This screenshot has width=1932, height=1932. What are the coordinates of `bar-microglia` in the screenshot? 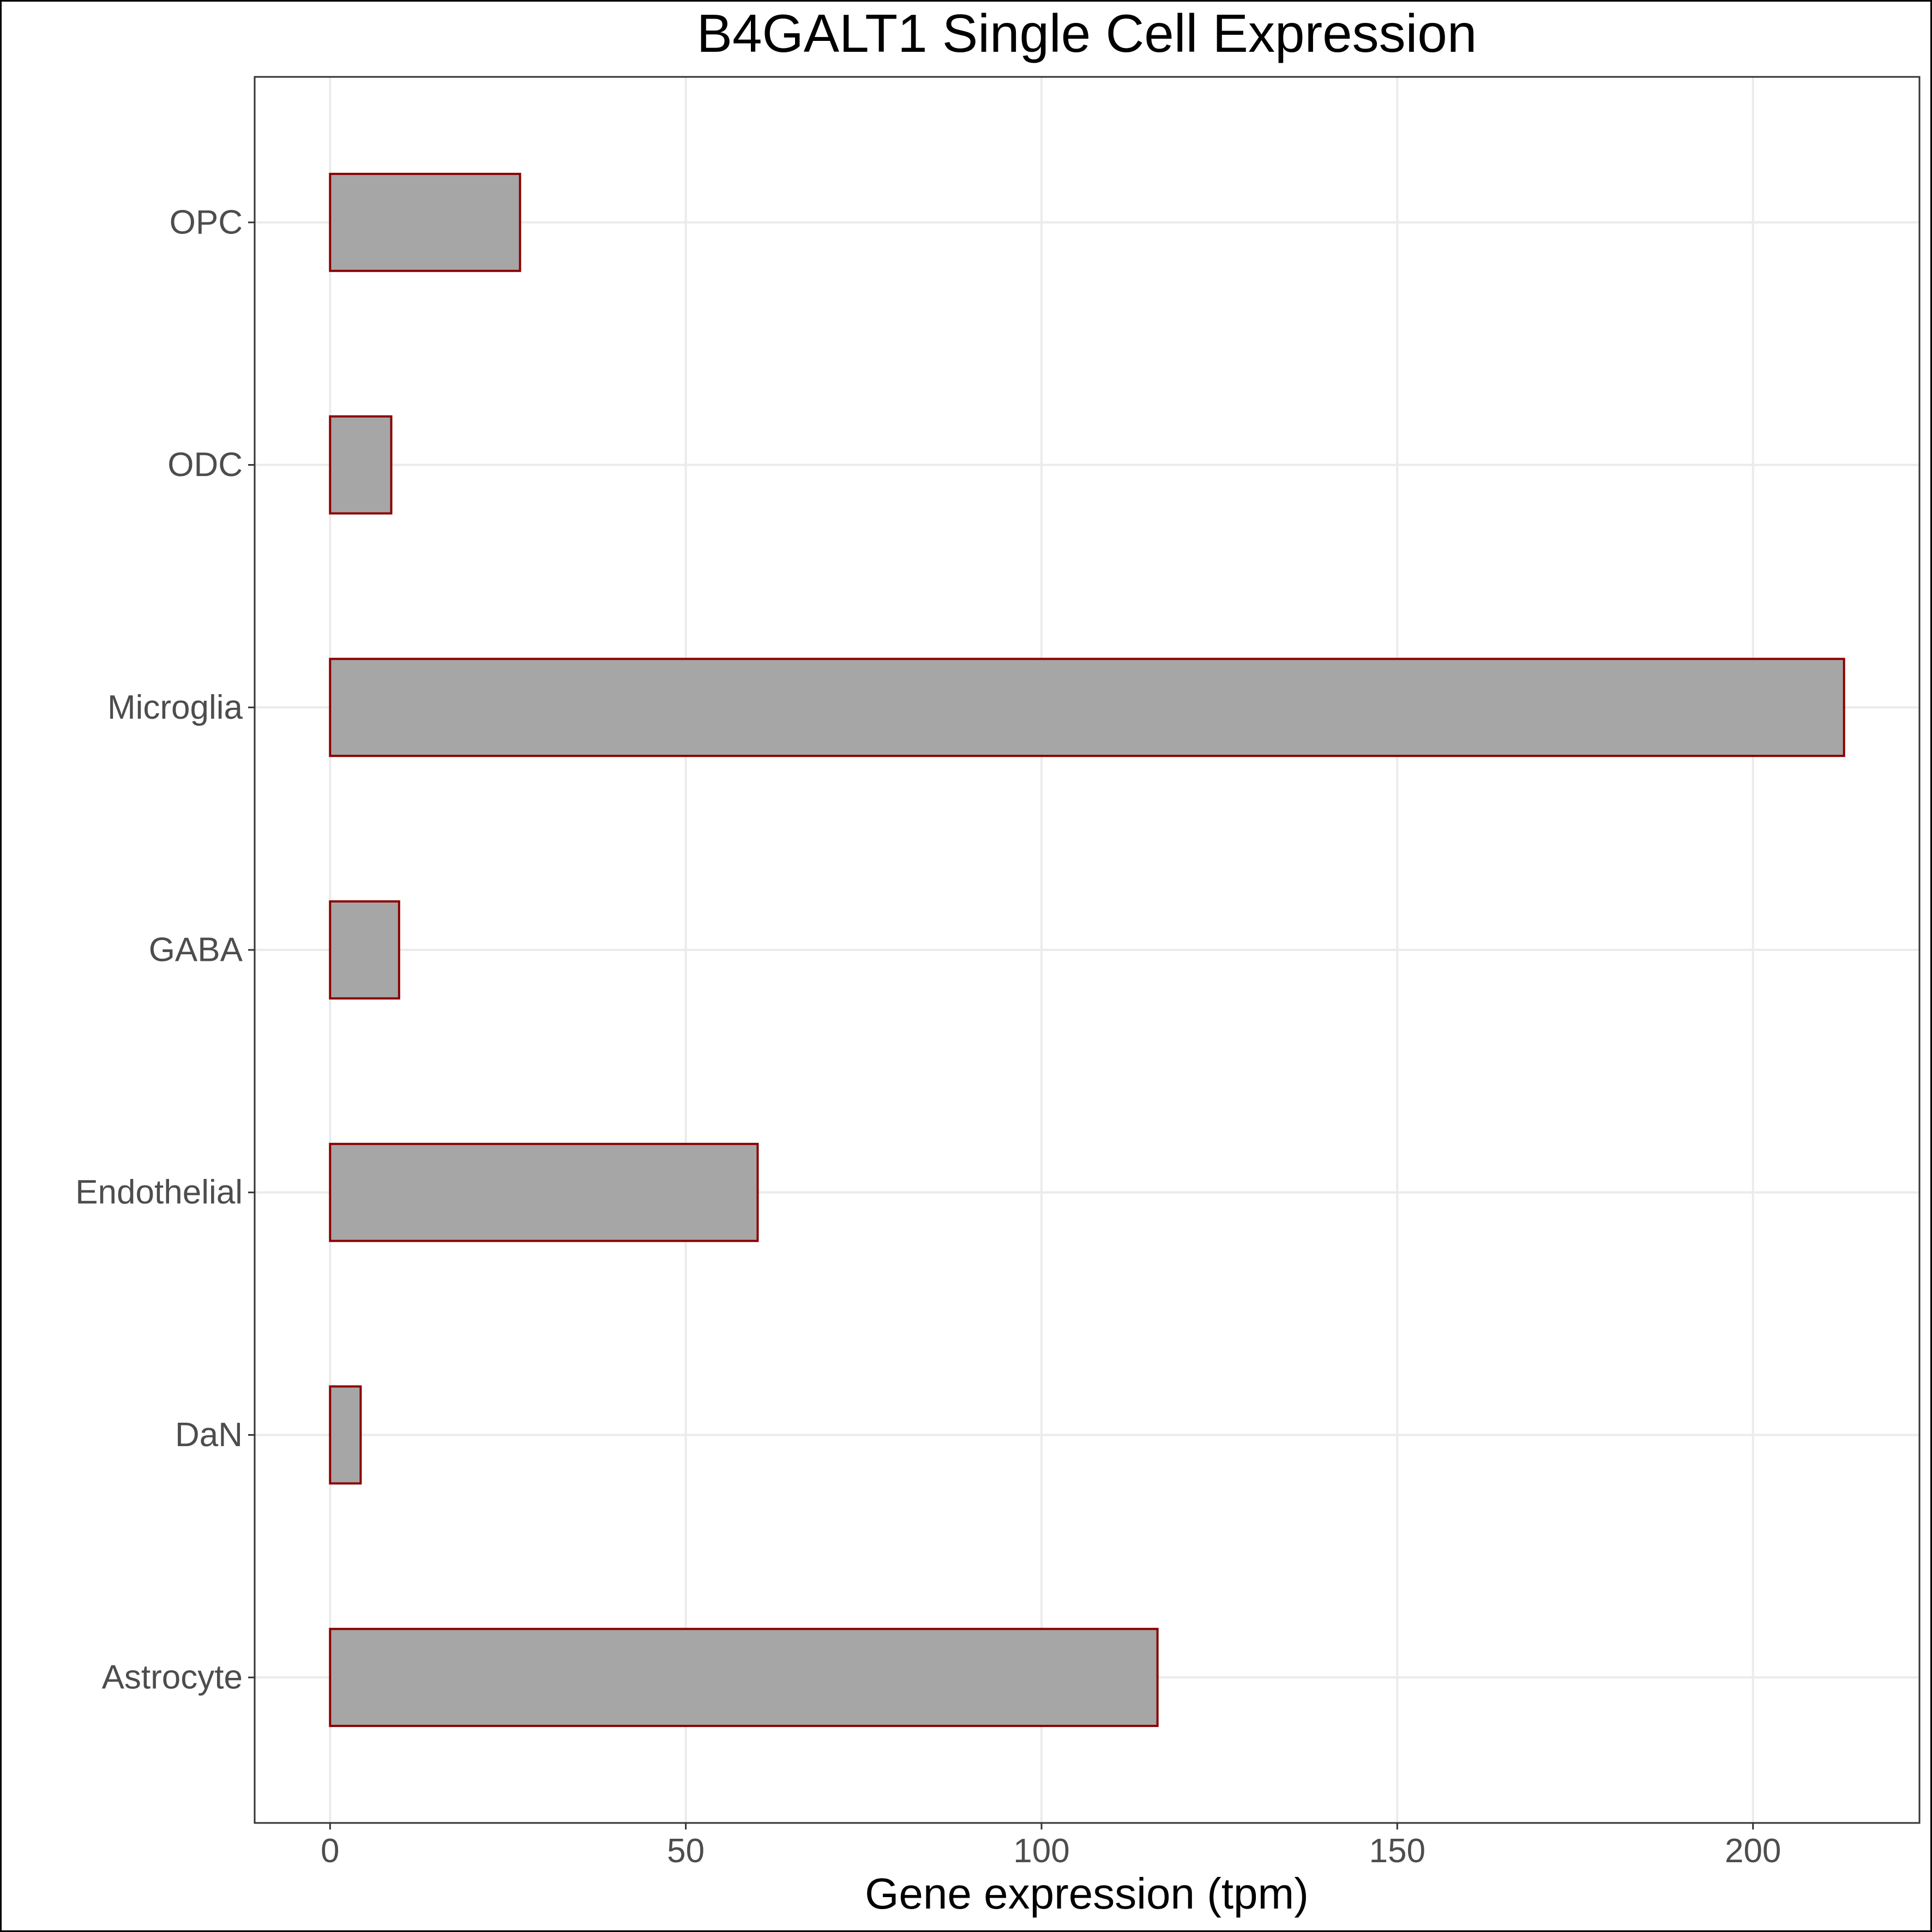 It's located at (1087, 707).